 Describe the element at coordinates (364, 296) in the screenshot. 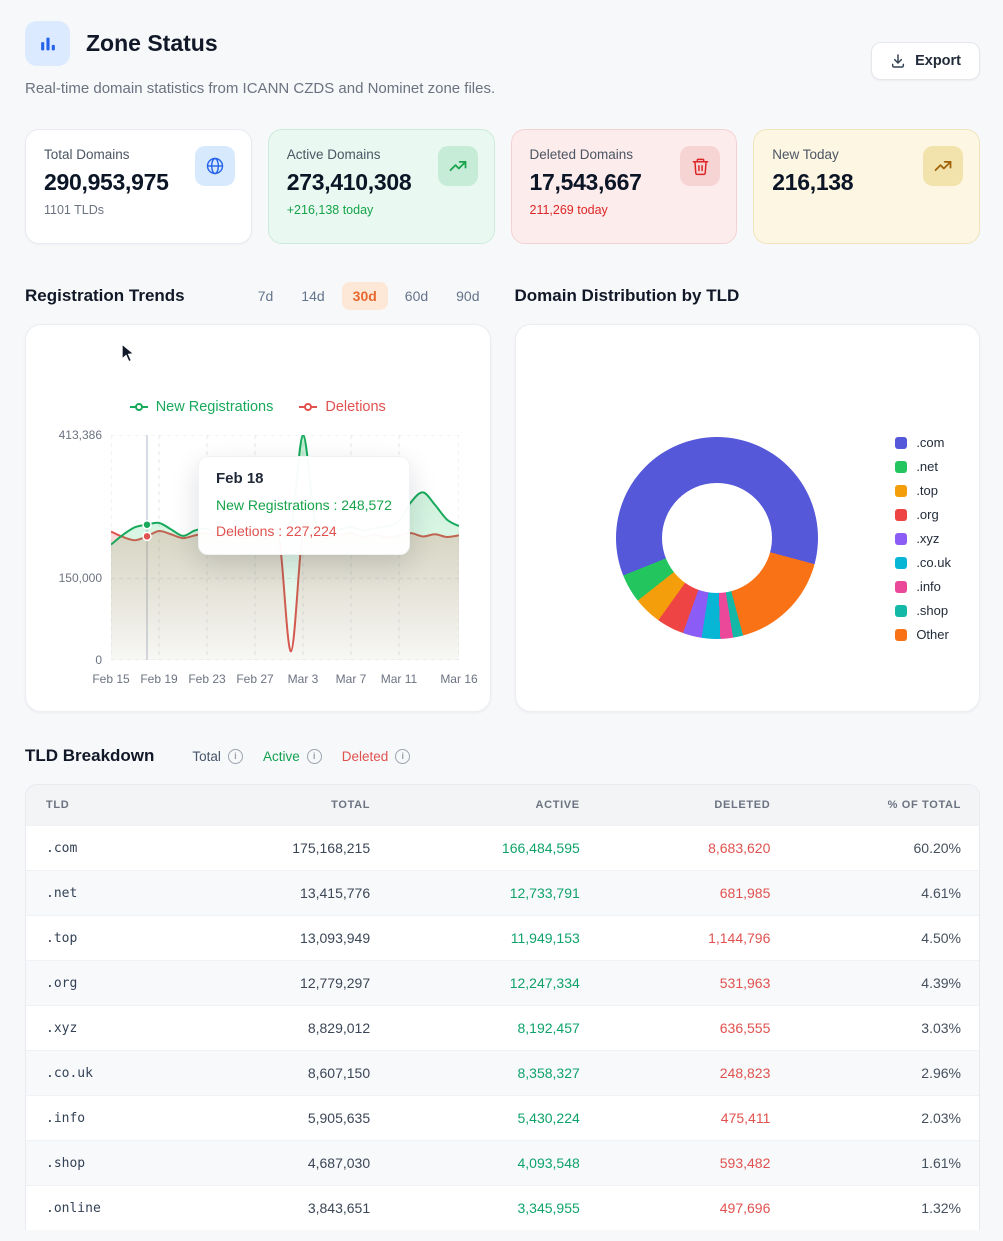

I see `range-tab-30d: 30d` at that location.